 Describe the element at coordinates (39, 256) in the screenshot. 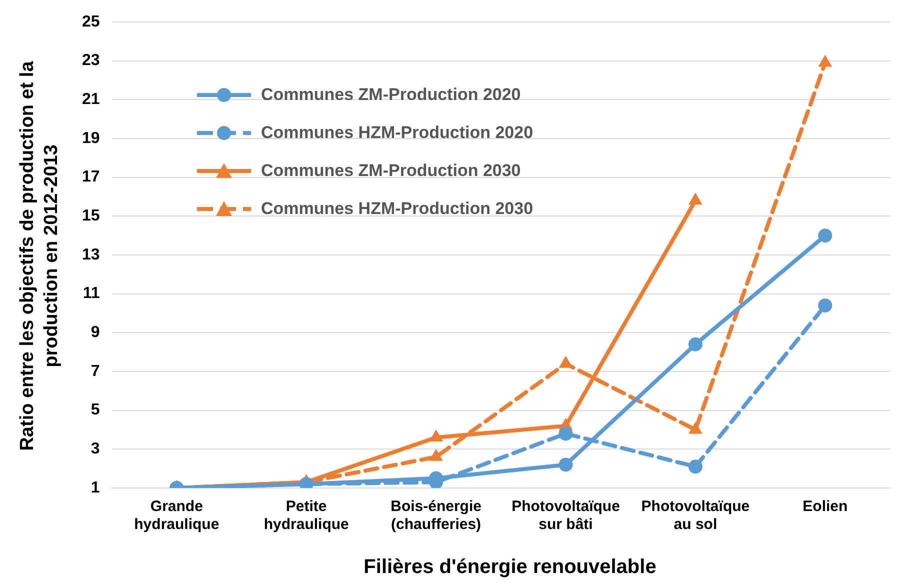

I see `y-axis-title: Ratio entre les objectifs de production et la production en 2012-2013` at that location.